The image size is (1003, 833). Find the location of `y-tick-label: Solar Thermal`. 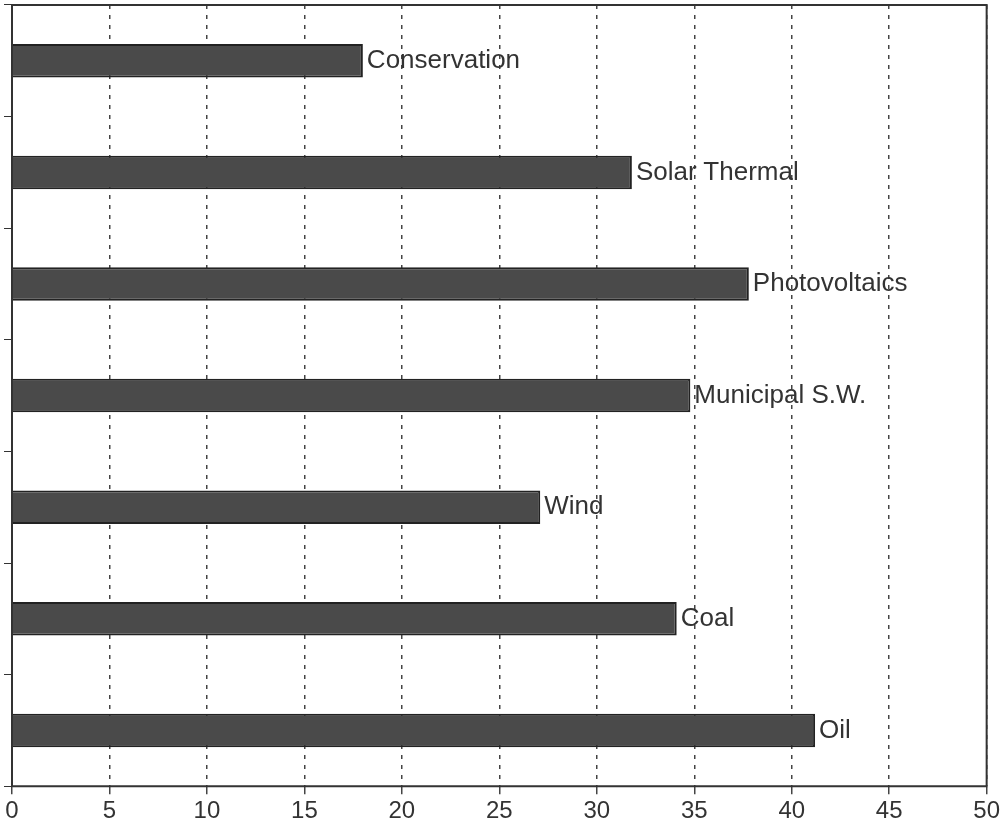

y-tick-label: Solar Thermal is located at coordinates (717, 170).